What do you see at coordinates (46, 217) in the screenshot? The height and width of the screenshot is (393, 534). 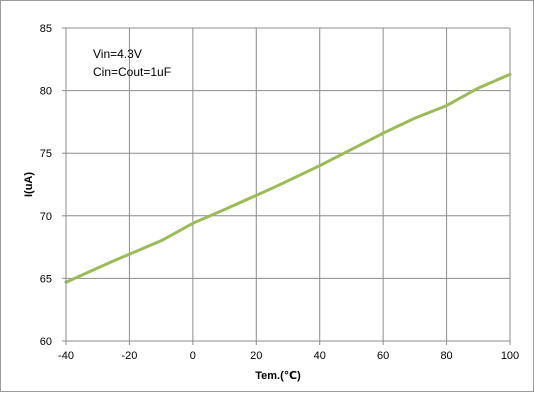 I see `y-tick-label: 70` at bounding box center [46, 217].